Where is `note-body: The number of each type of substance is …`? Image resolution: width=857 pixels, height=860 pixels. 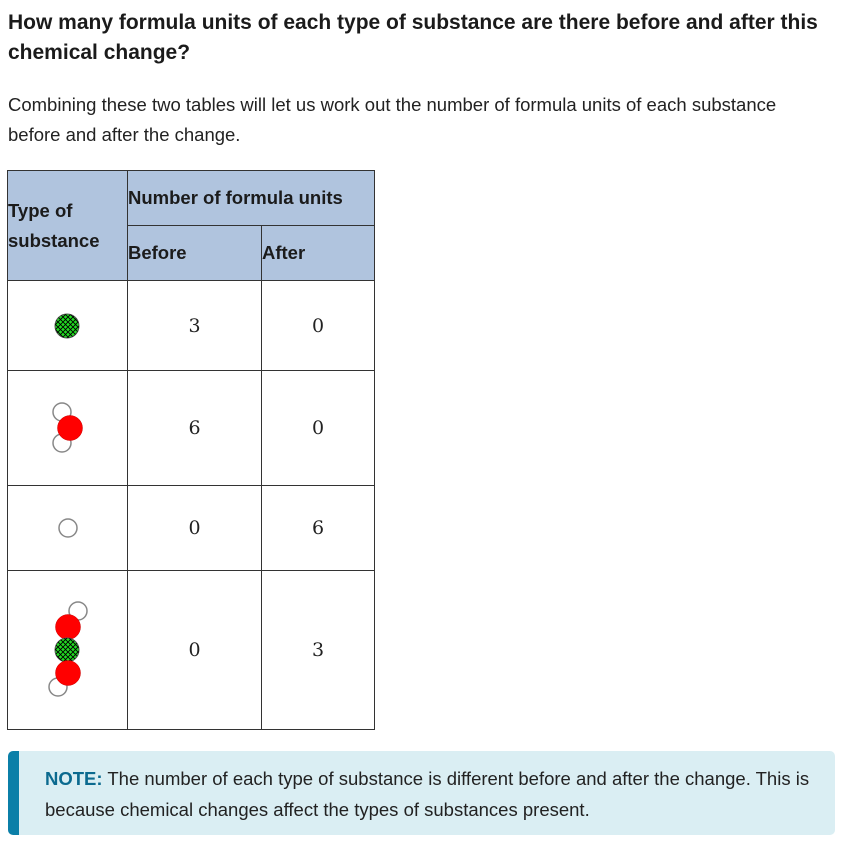 note-body: The number of each type of substance is … is located at coordinates (427, 794).